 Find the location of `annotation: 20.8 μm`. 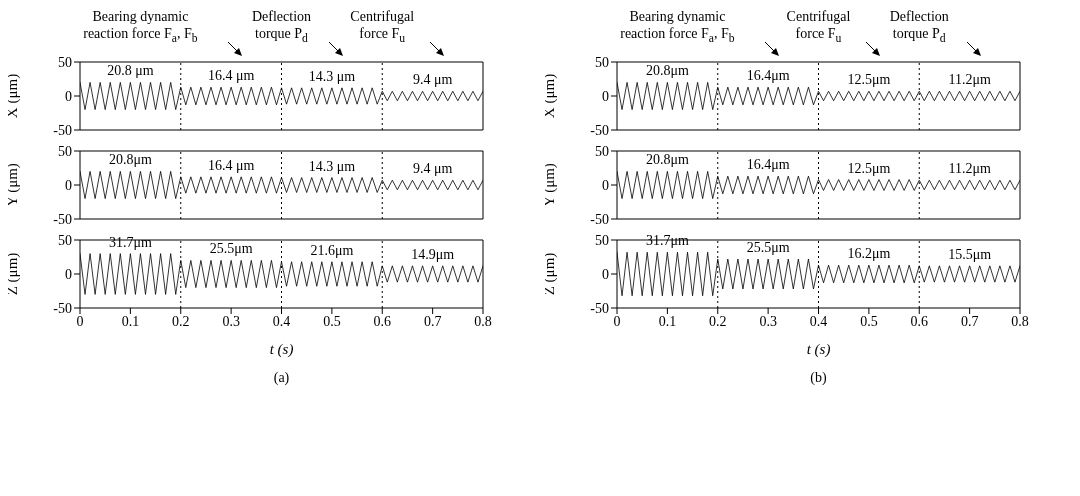

annotation: 20.8 μm is located at coordinates (130, 71).